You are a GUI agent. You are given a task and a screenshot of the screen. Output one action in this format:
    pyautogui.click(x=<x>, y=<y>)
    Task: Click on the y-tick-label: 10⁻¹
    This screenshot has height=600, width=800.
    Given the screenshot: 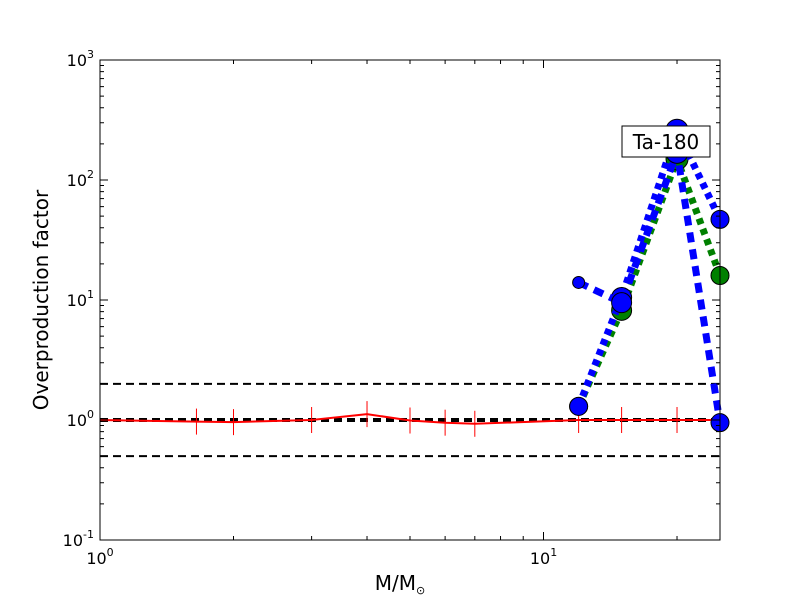 What is the action you would take?
    pyautogui.click(x=78, y=539)
    